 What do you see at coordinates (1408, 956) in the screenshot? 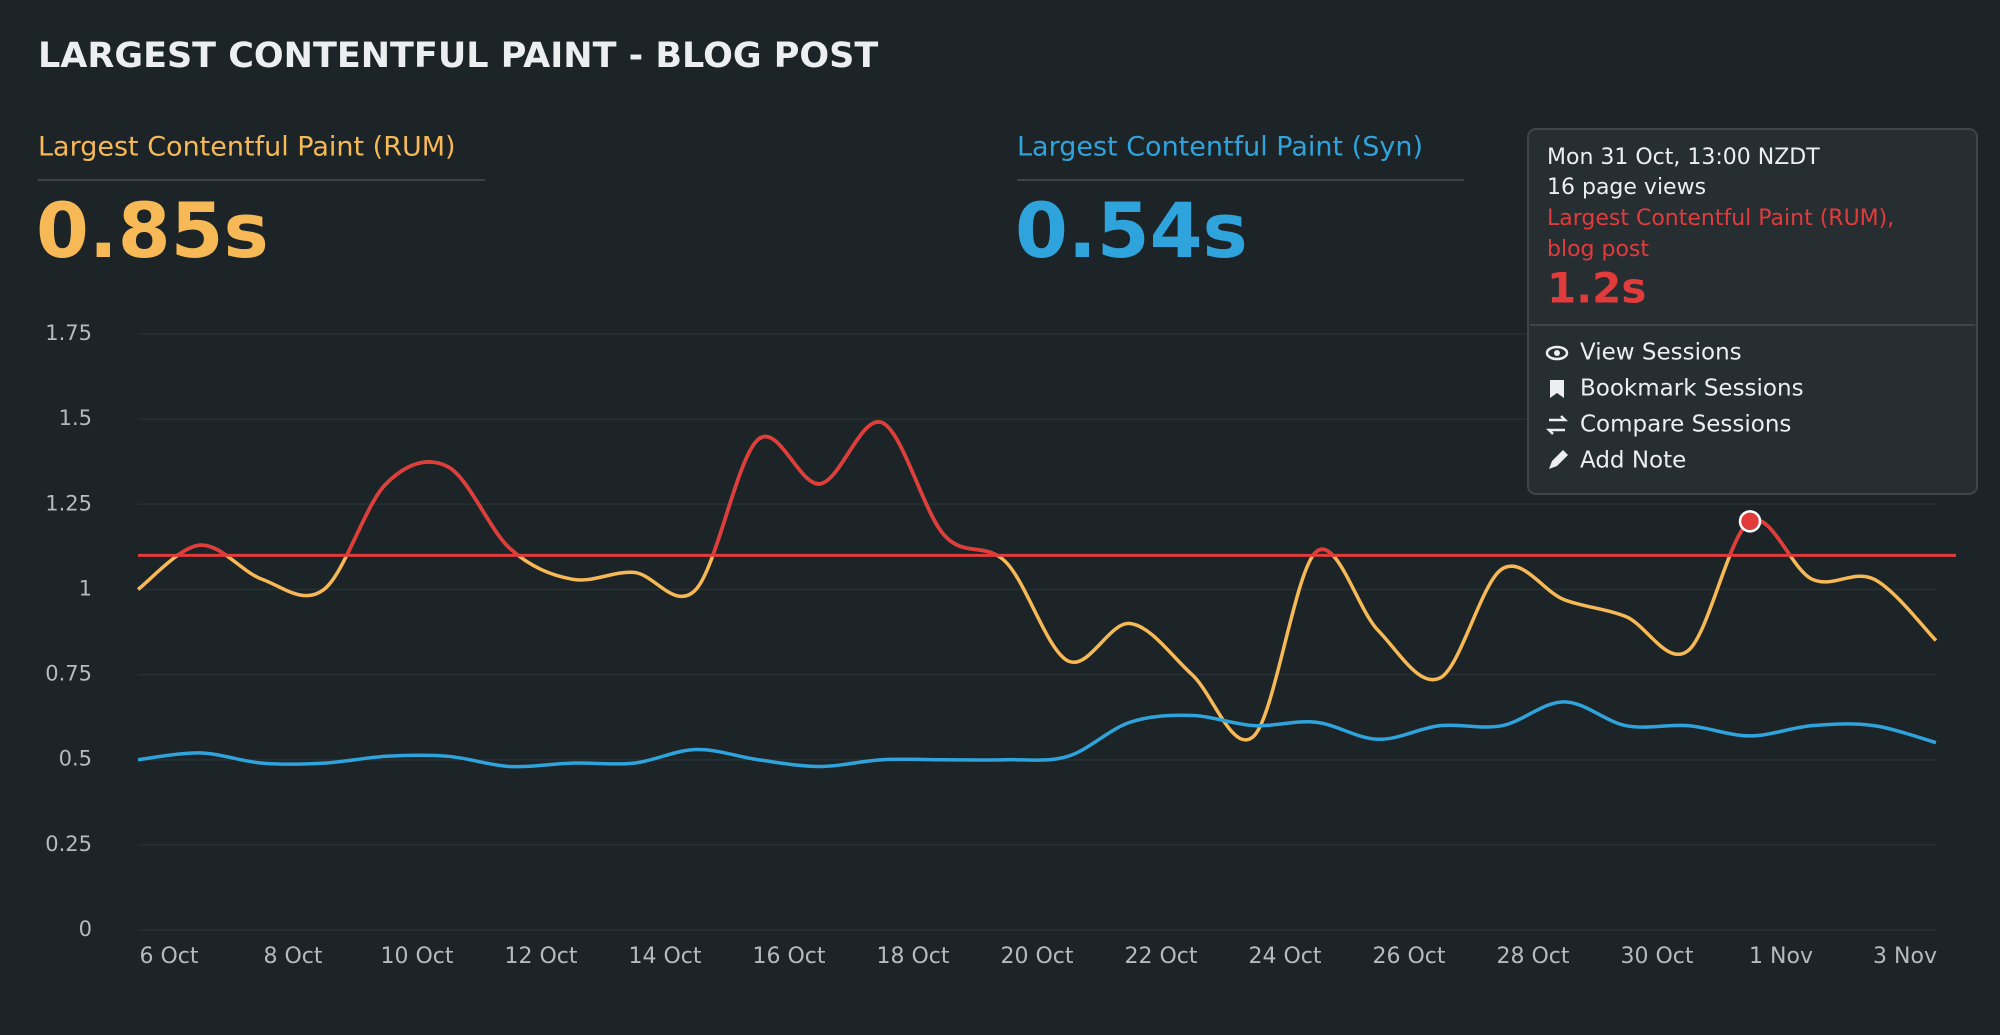
I see `x-tick-label: 26 Oct` at bounding box center [1408, 956].